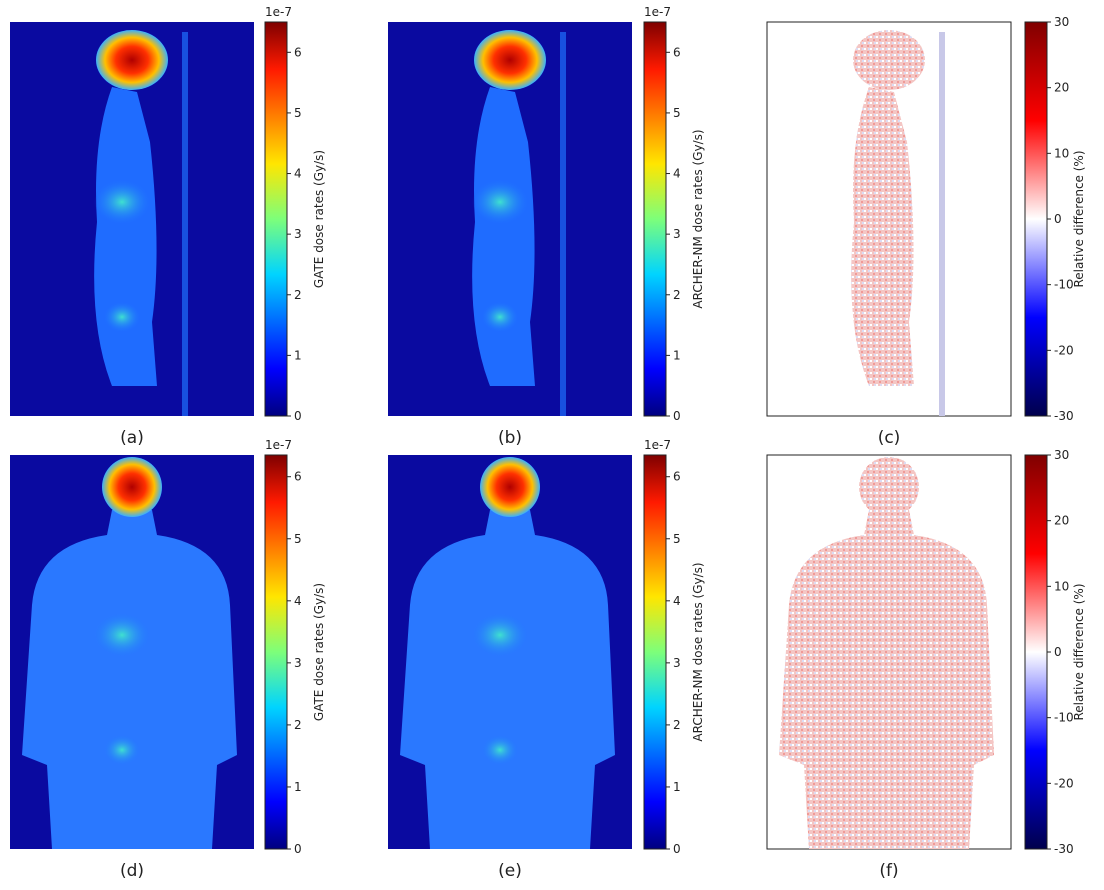 The height and width of the screenshot is (890, 1104). Describe the element at coordinates (888, 871) in the screenshot. I see `panel-label: (f)` at that location.